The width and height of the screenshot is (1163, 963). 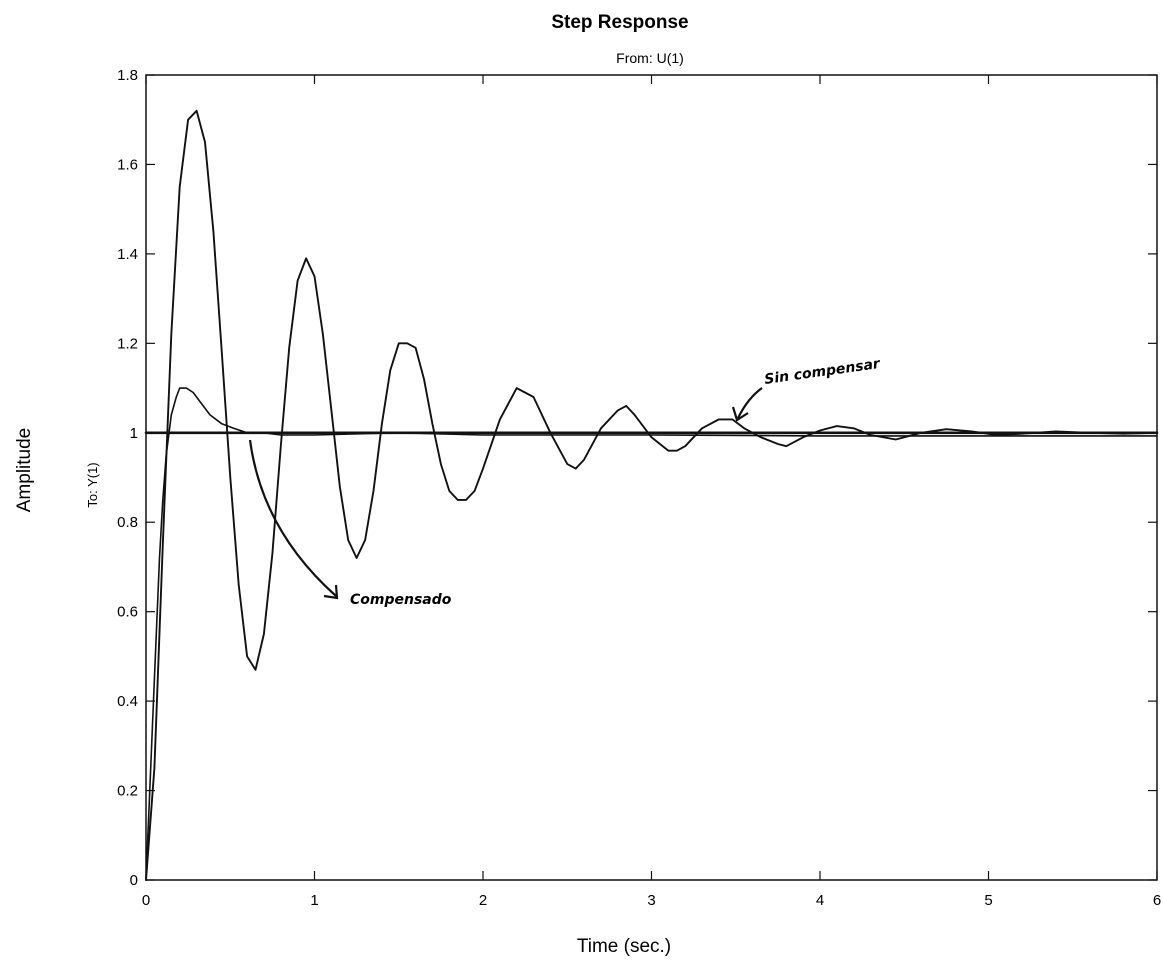 What do you see at coordinates (134, 880) in the screenshot?
I see `y-tick-label: 0` at bounding box center [134, 880].